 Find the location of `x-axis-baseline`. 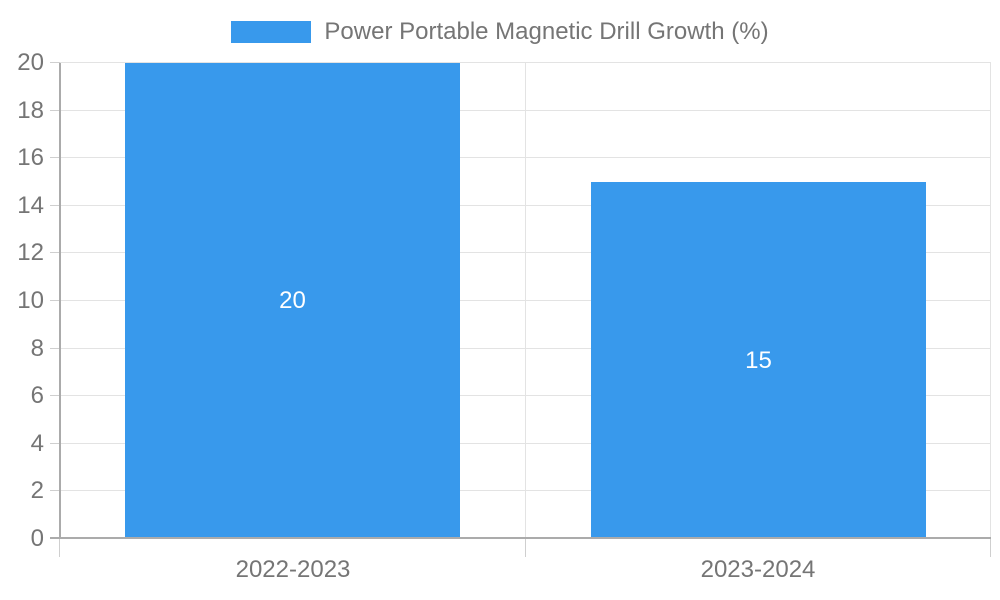

x-axis-baseline is located at coordinates (520, 538).